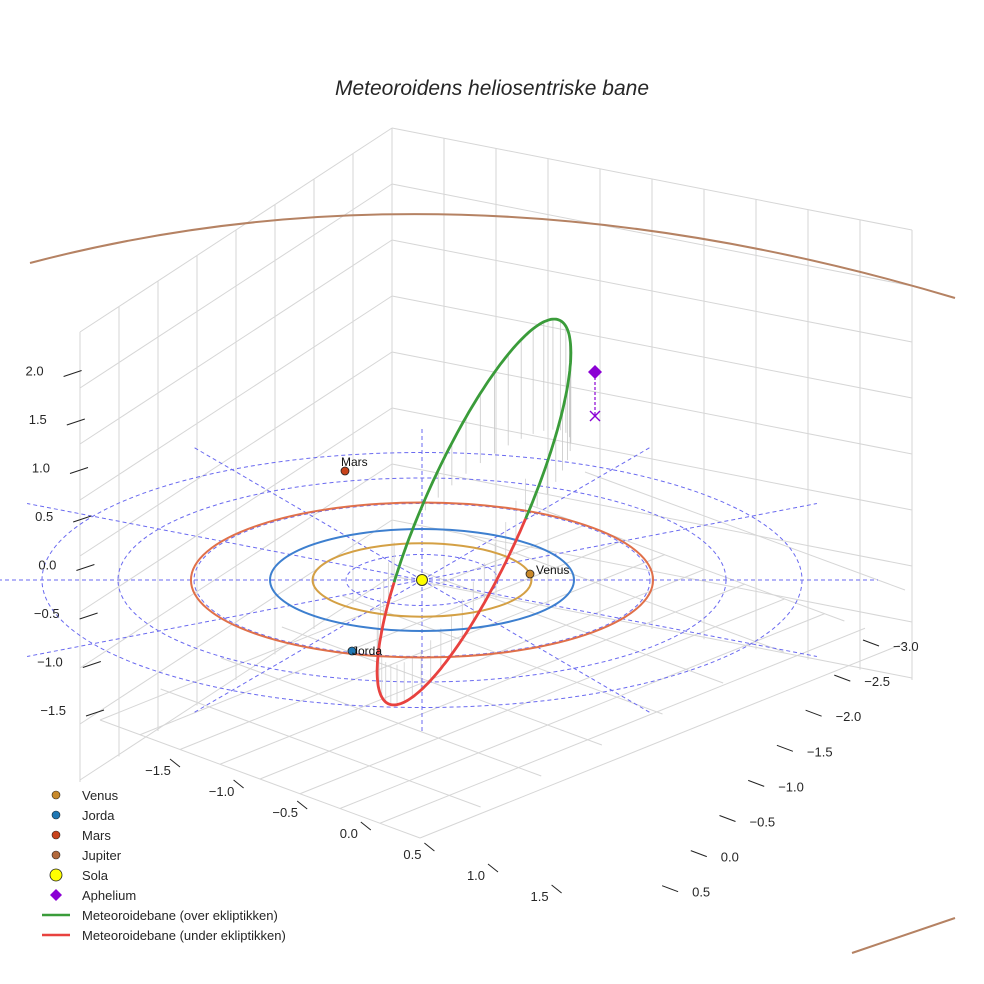 This screenshot has width=984, height=984. I want to click on aphelion-projection-marker, so click(595, 416).